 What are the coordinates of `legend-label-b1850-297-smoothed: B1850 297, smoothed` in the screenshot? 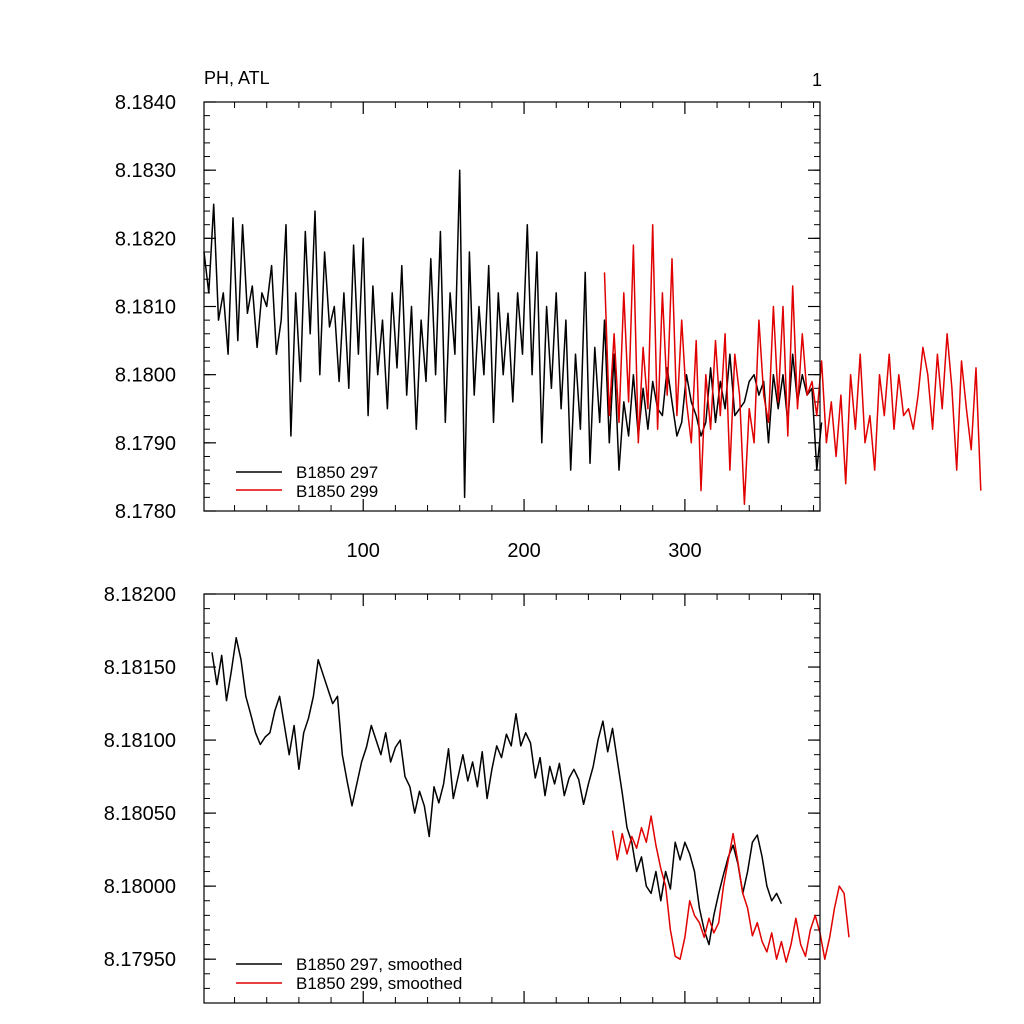 It's located at (379, 964).